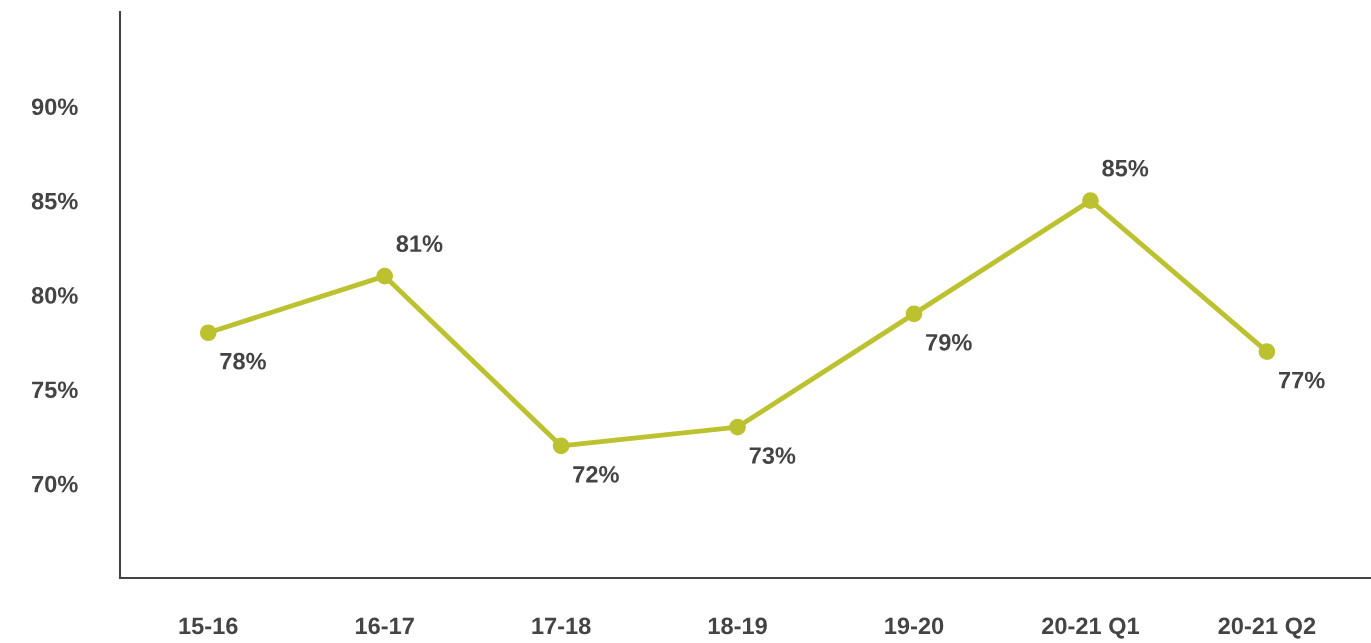 Image resolution: width=1371 pixels, height=643 pixels. I want to click on x-tick-label: 18-19, so click(737, 626).